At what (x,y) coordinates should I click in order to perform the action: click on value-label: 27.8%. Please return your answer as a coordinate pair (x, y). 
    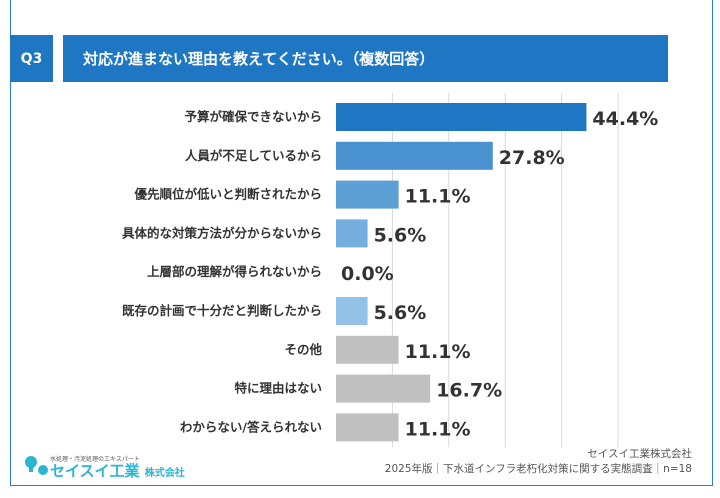
    Looking at the image, I should click on (532, 158).